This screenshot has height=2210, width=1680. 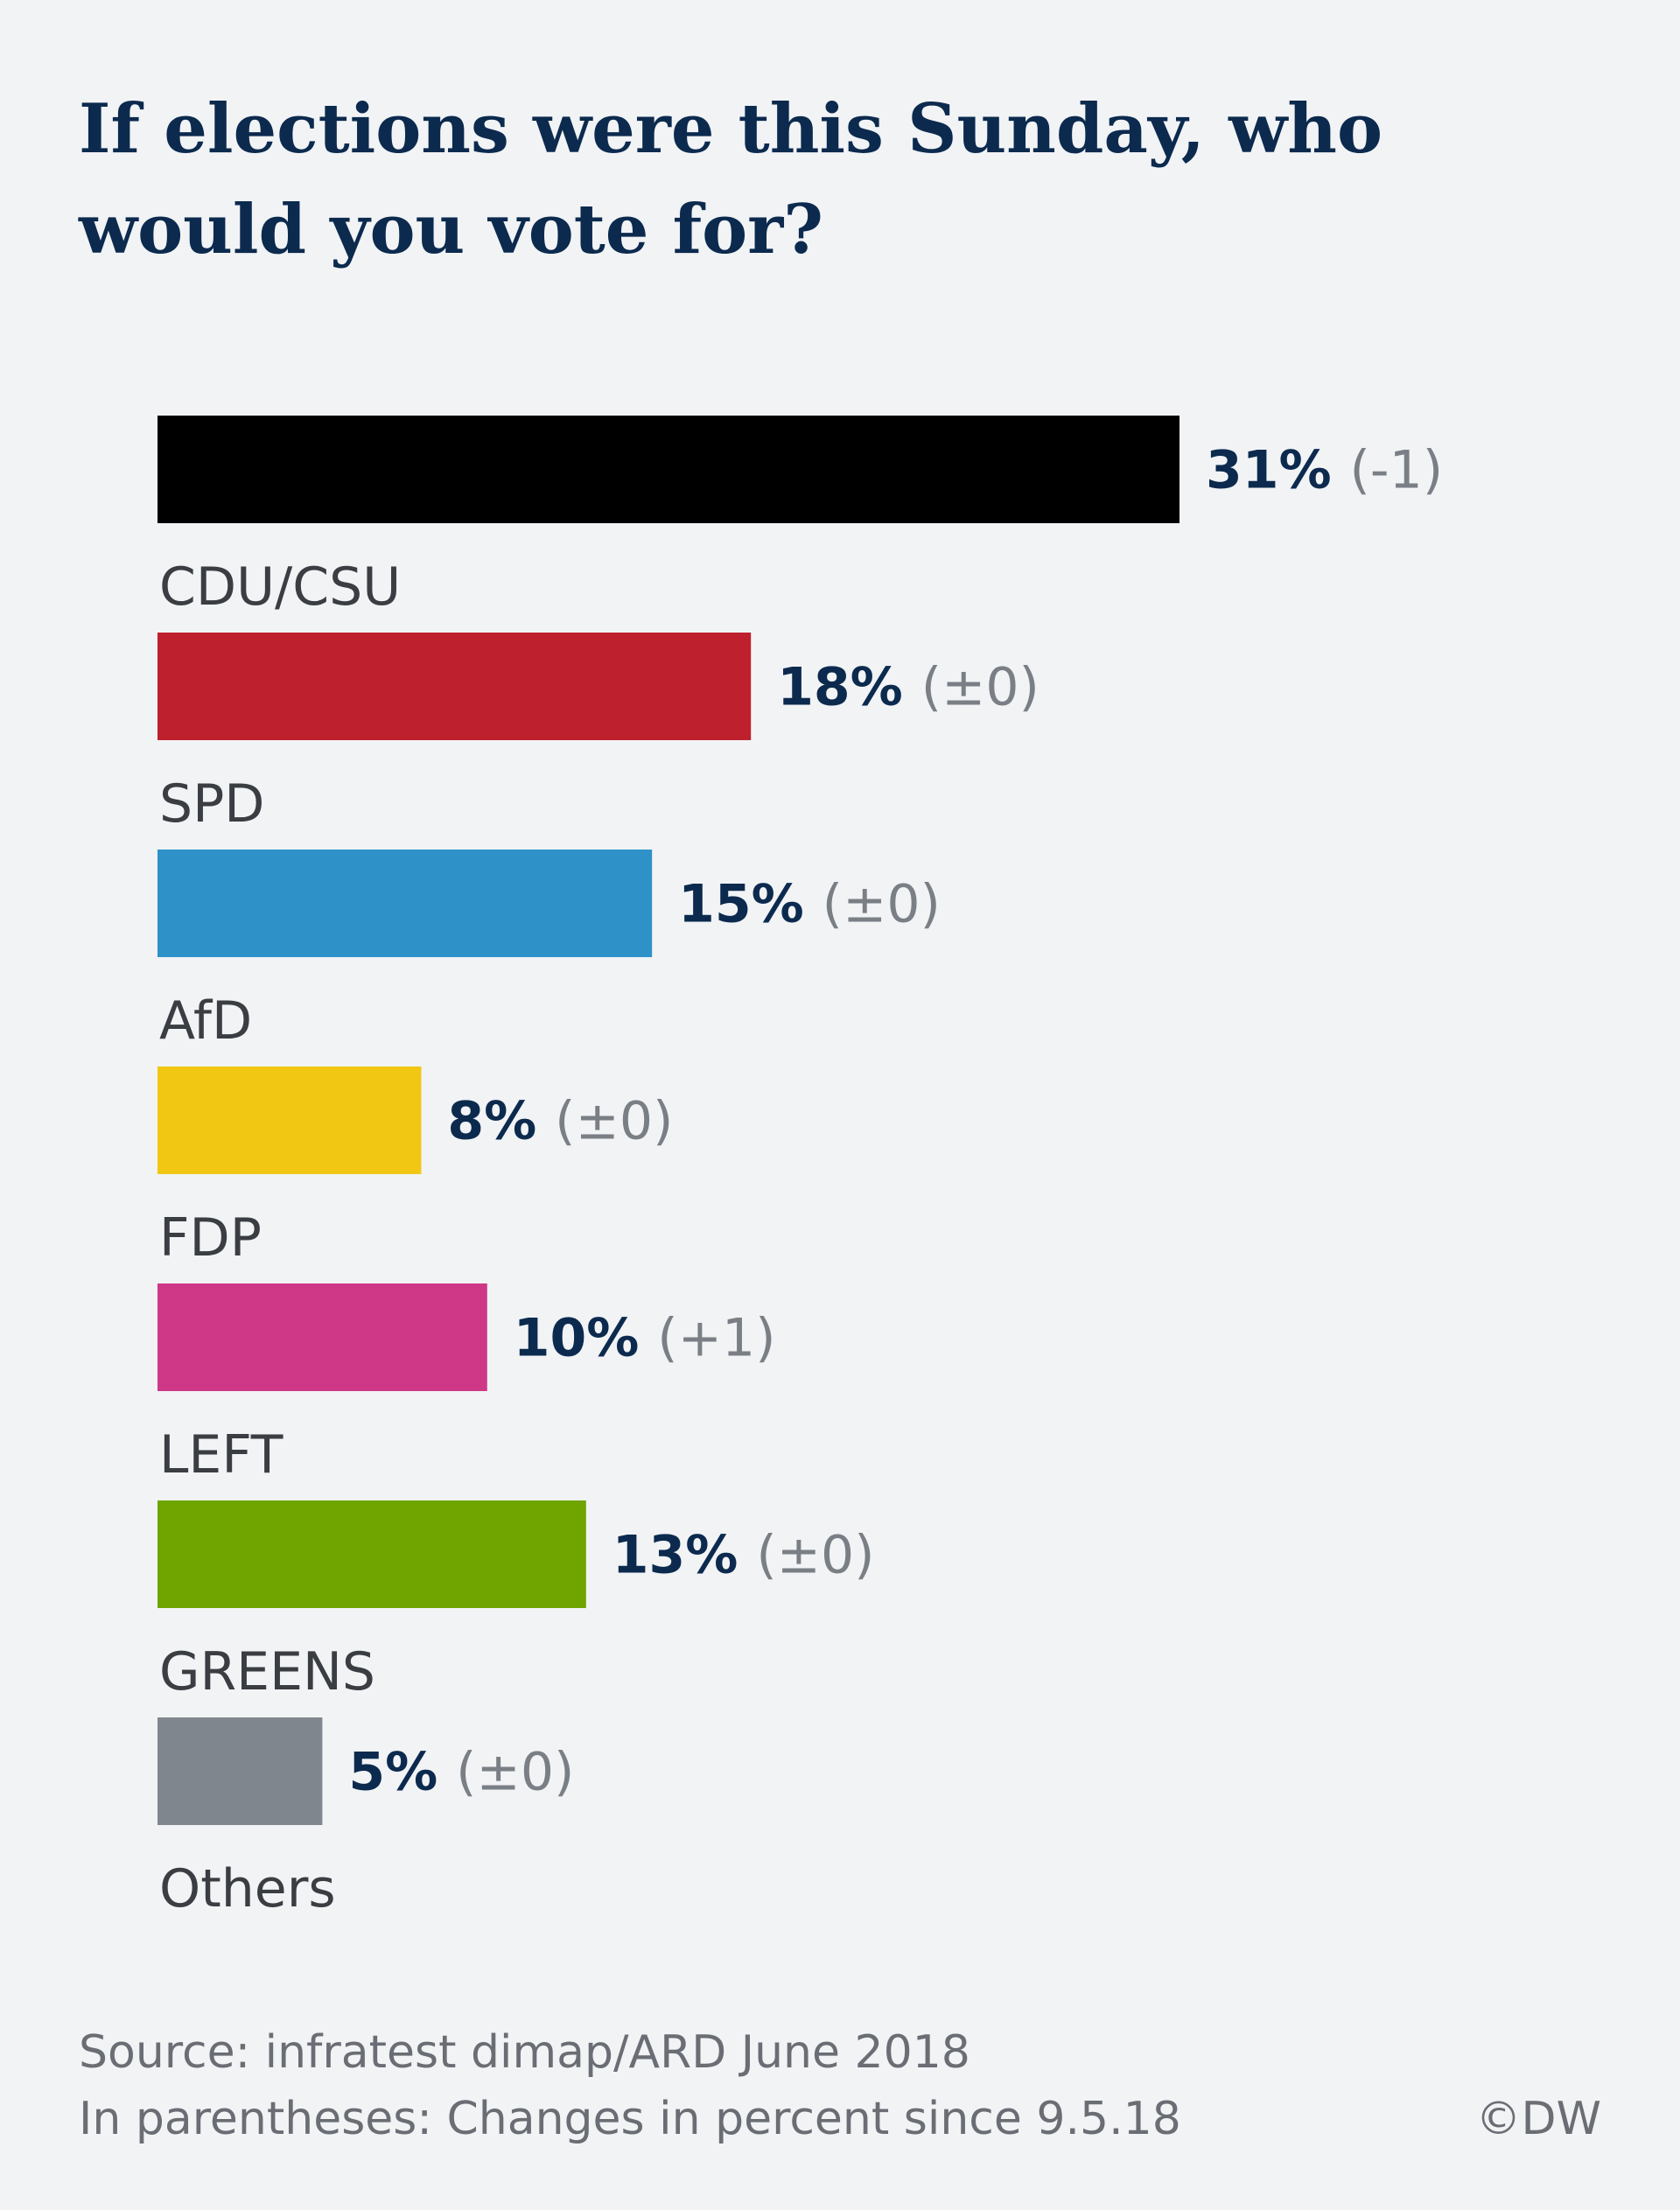 I want to click on value-change-left: (+1), so click(x=716, y=1338).